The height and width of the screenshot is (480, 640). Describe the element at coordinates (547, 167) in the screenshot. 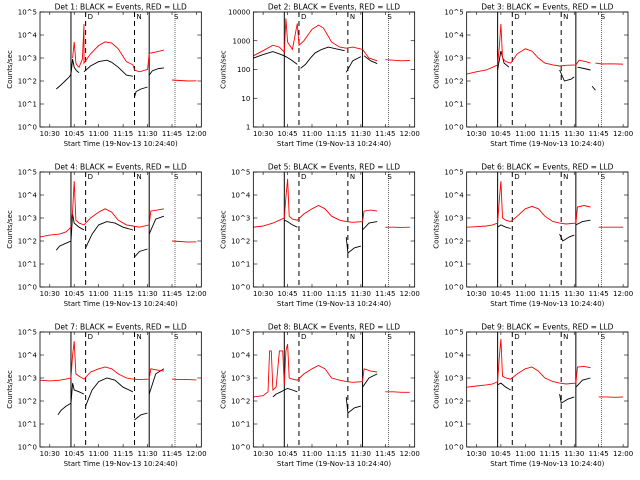

I see `chart-title: Det 6: BLACK = Events, RED = LLD` at that location.